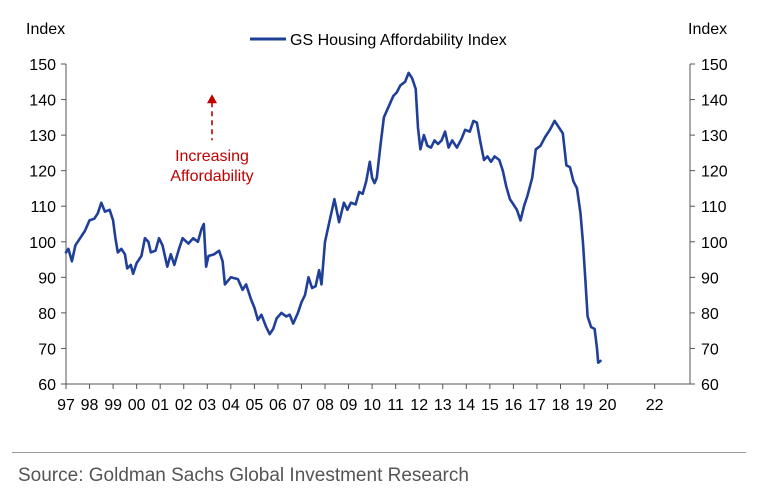 Image resolution: width=770 pixels, height=504 pixels. Describe the element at coordinates (608, 405) in the screenshot. I see `x-tick-label: 20` at that location.